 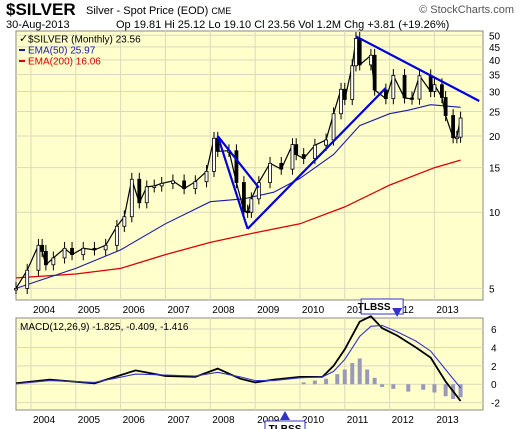 What do you see at coordinates (495, 92) in the screenshot?
I see `price-y-tick-label: 30` at bounding box center [495, 92].